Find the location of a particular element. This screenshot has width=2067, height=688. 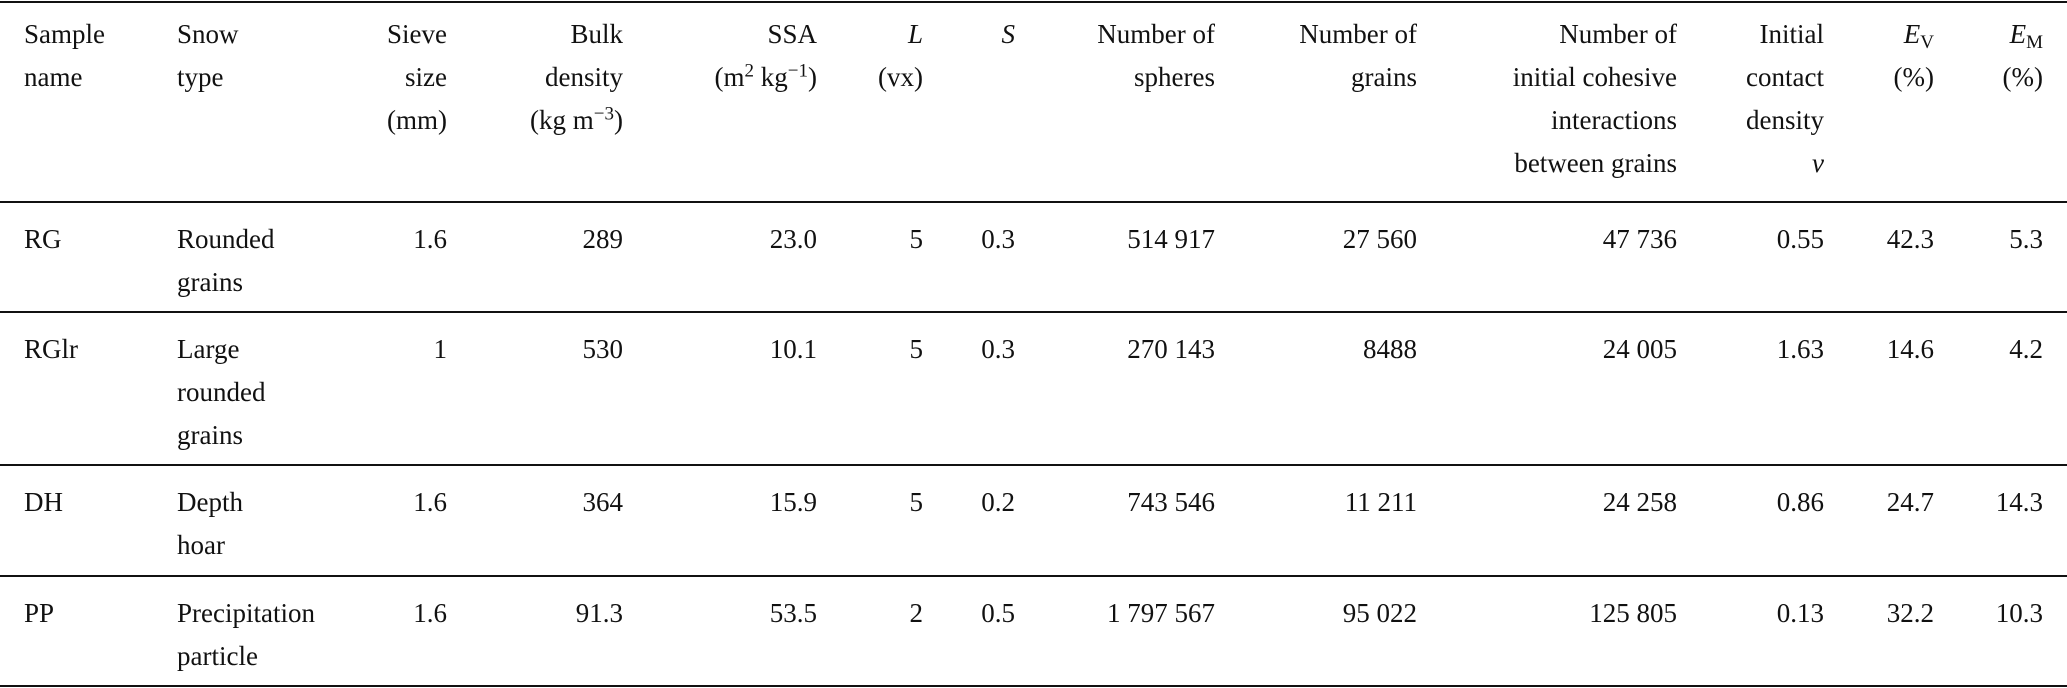

text: 1 is located at coordinates (440, 349).